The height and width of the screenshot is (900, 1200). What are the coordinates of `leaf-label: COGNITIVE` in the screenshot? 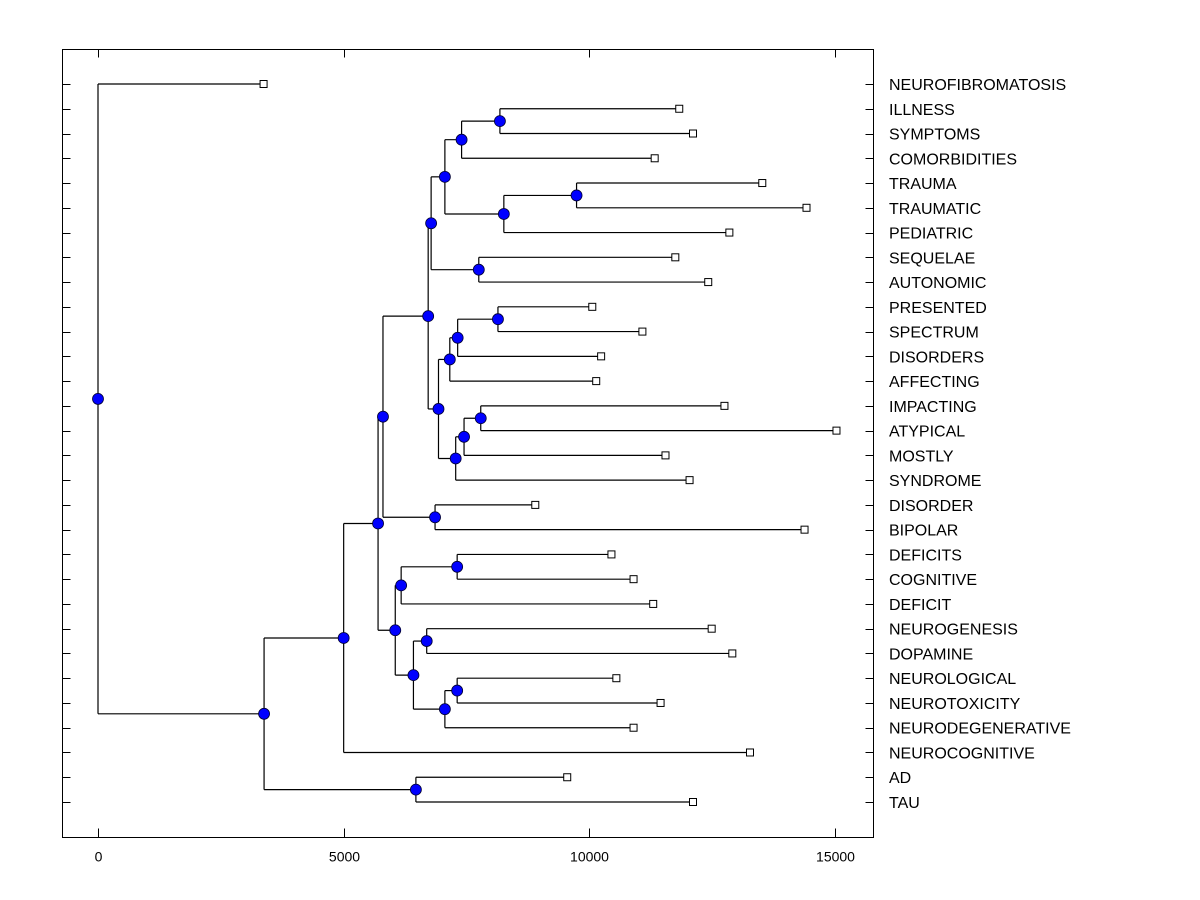 It's located at (933, 580).